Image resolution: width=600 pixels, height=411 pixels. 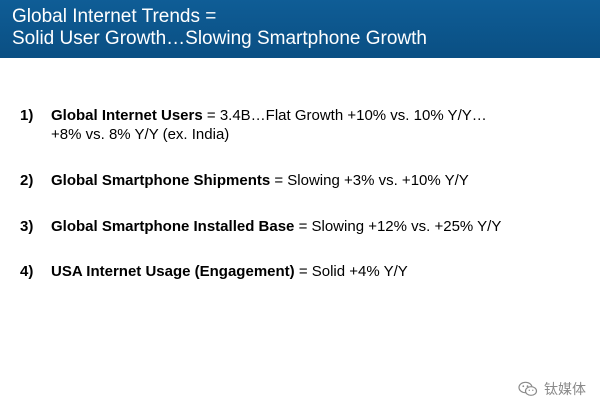 I want to click on watermark: 钛媒体, so click(x=552, y=389).